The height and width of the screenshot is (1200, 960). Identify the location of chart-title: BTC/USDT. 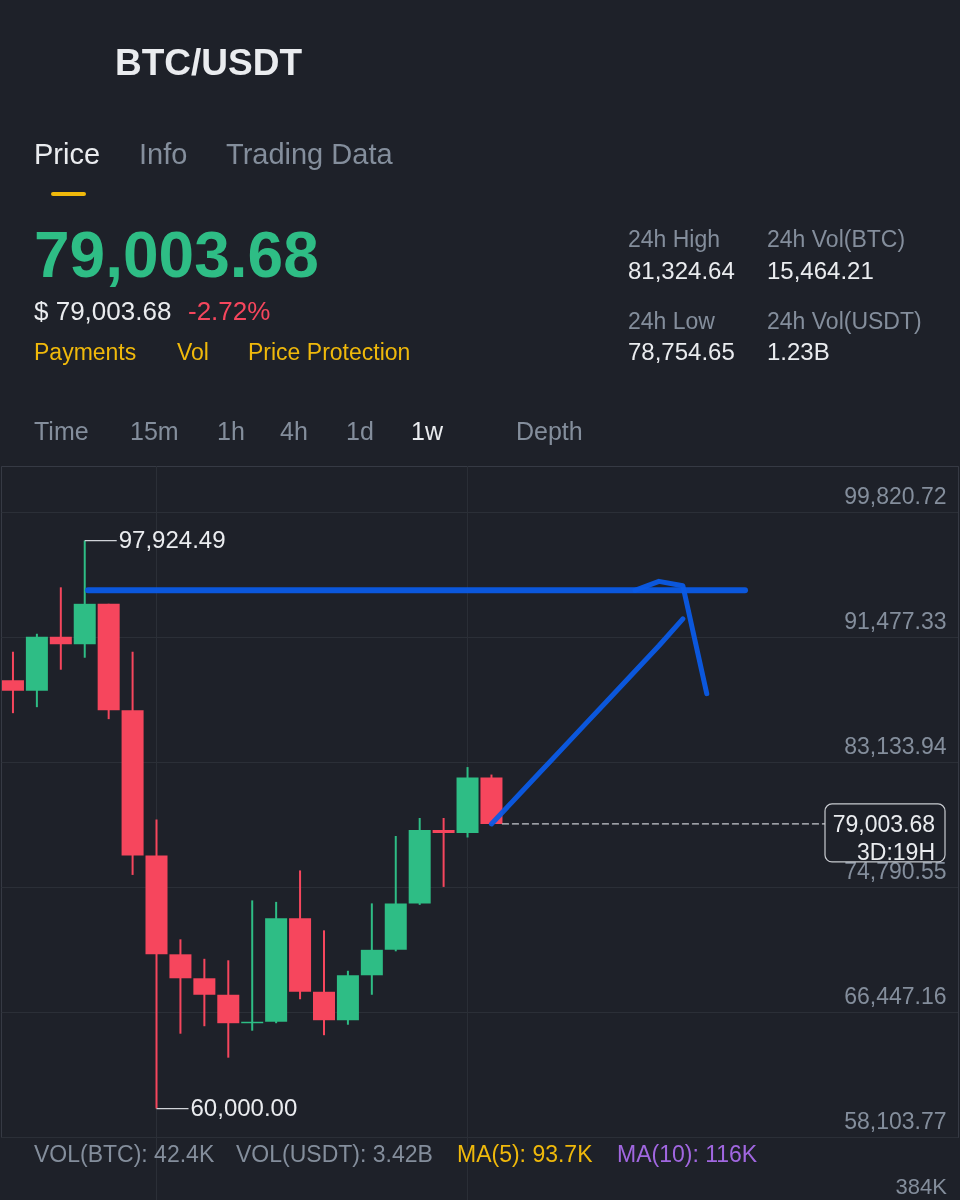
(209, 62).